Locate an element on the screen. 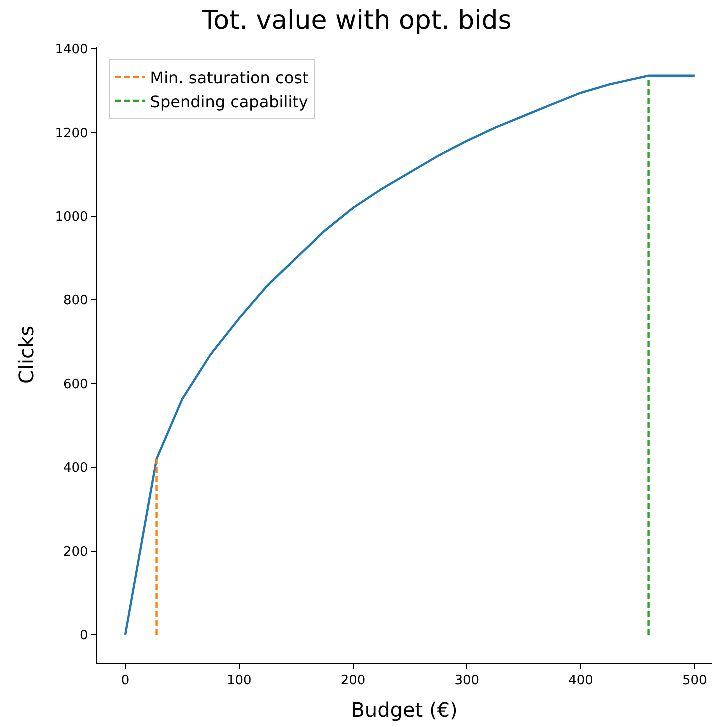 The width and height of the screenshot is (714, 727). x-tick-label: 100 is located at coordinates (239, 681).